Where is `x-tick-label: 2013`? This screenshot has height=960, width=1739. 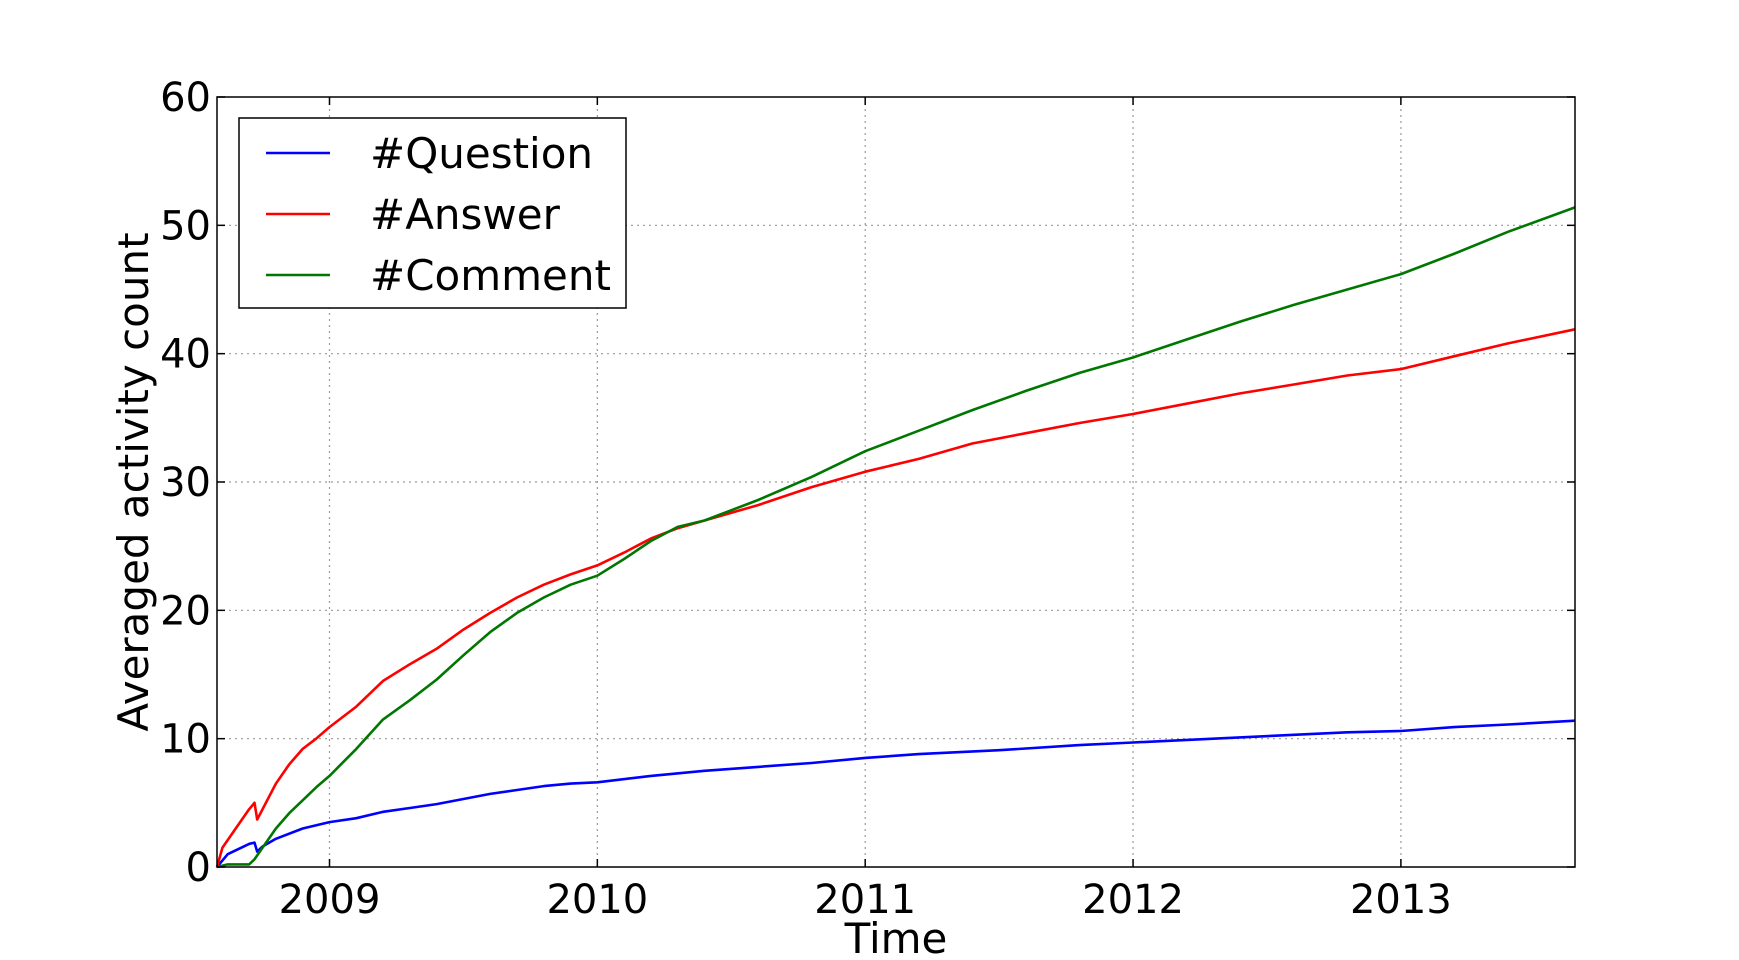
x-tick-label: 2013 is located at coordinates (1401, 900).